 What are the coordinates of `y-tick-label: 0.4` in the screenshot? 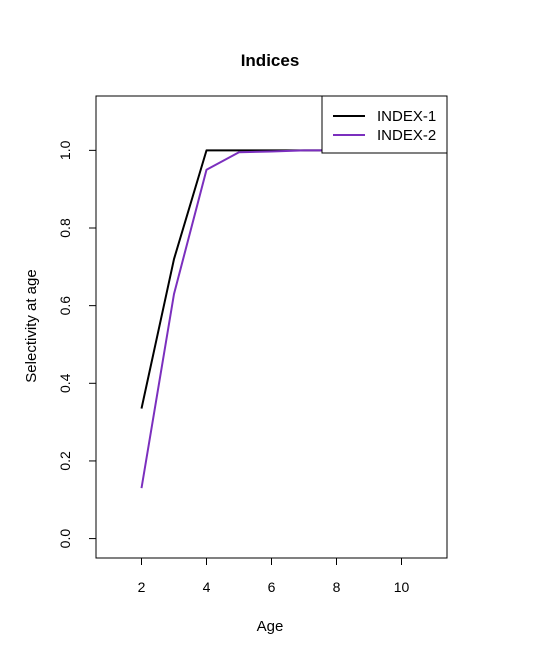 It's located at (65, 383).